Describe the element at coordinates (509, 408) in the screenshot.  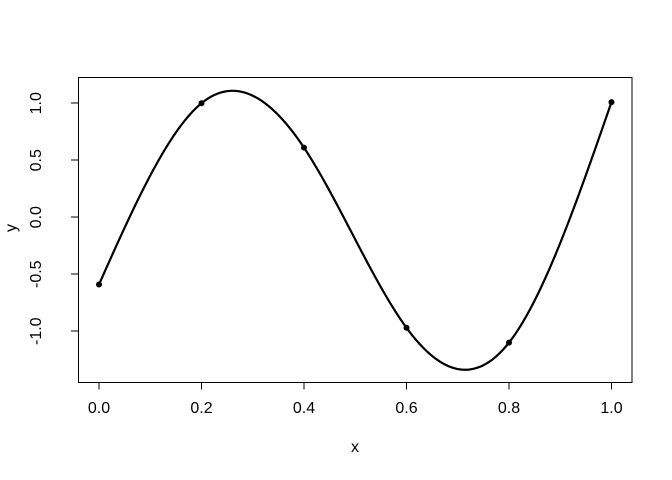
I see `x-tick-label: 0.8` at that location.